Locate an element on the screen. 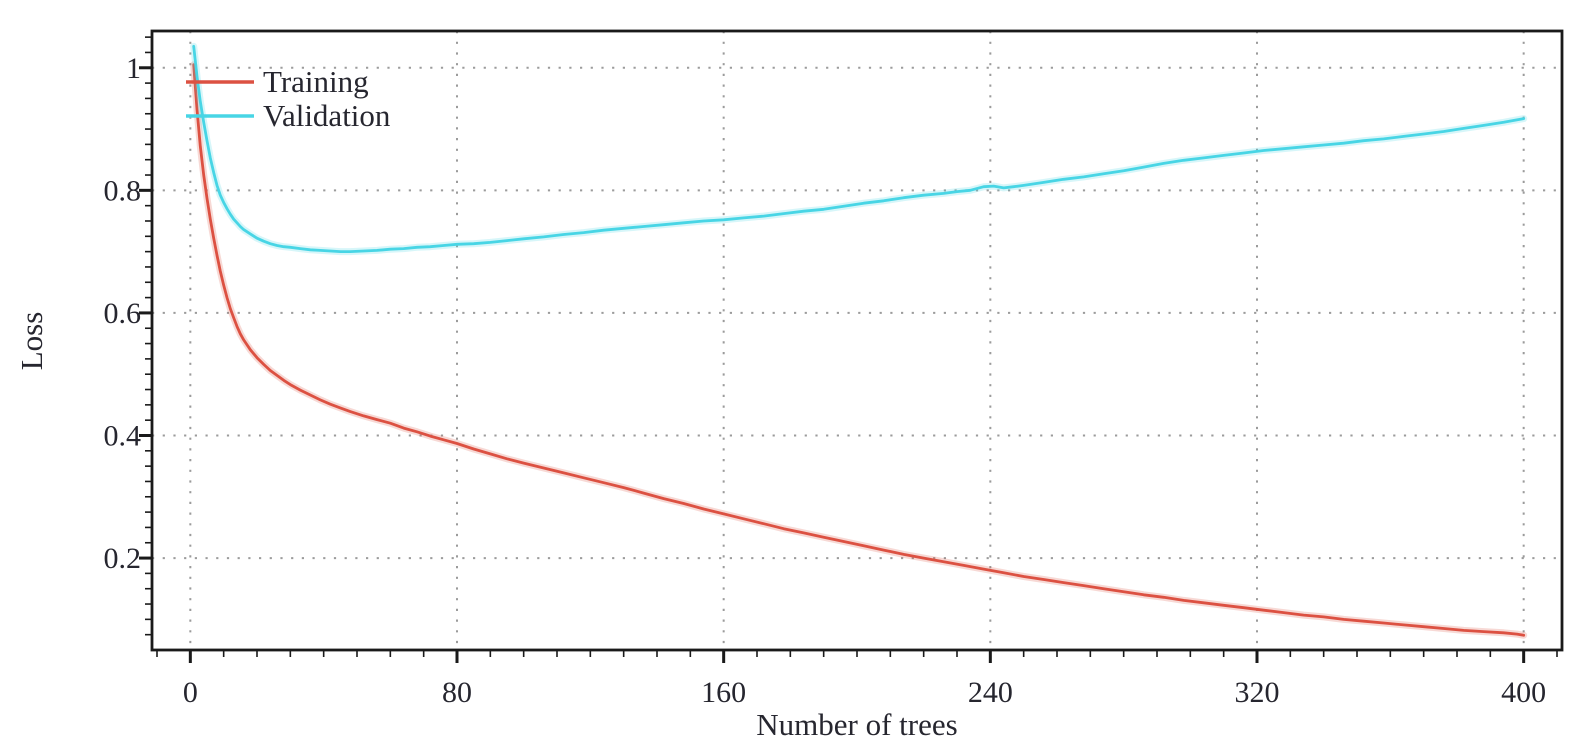 This screenshot has height=750, width=1596. x-tick-label: 240 is located at coordinates (990, 692).